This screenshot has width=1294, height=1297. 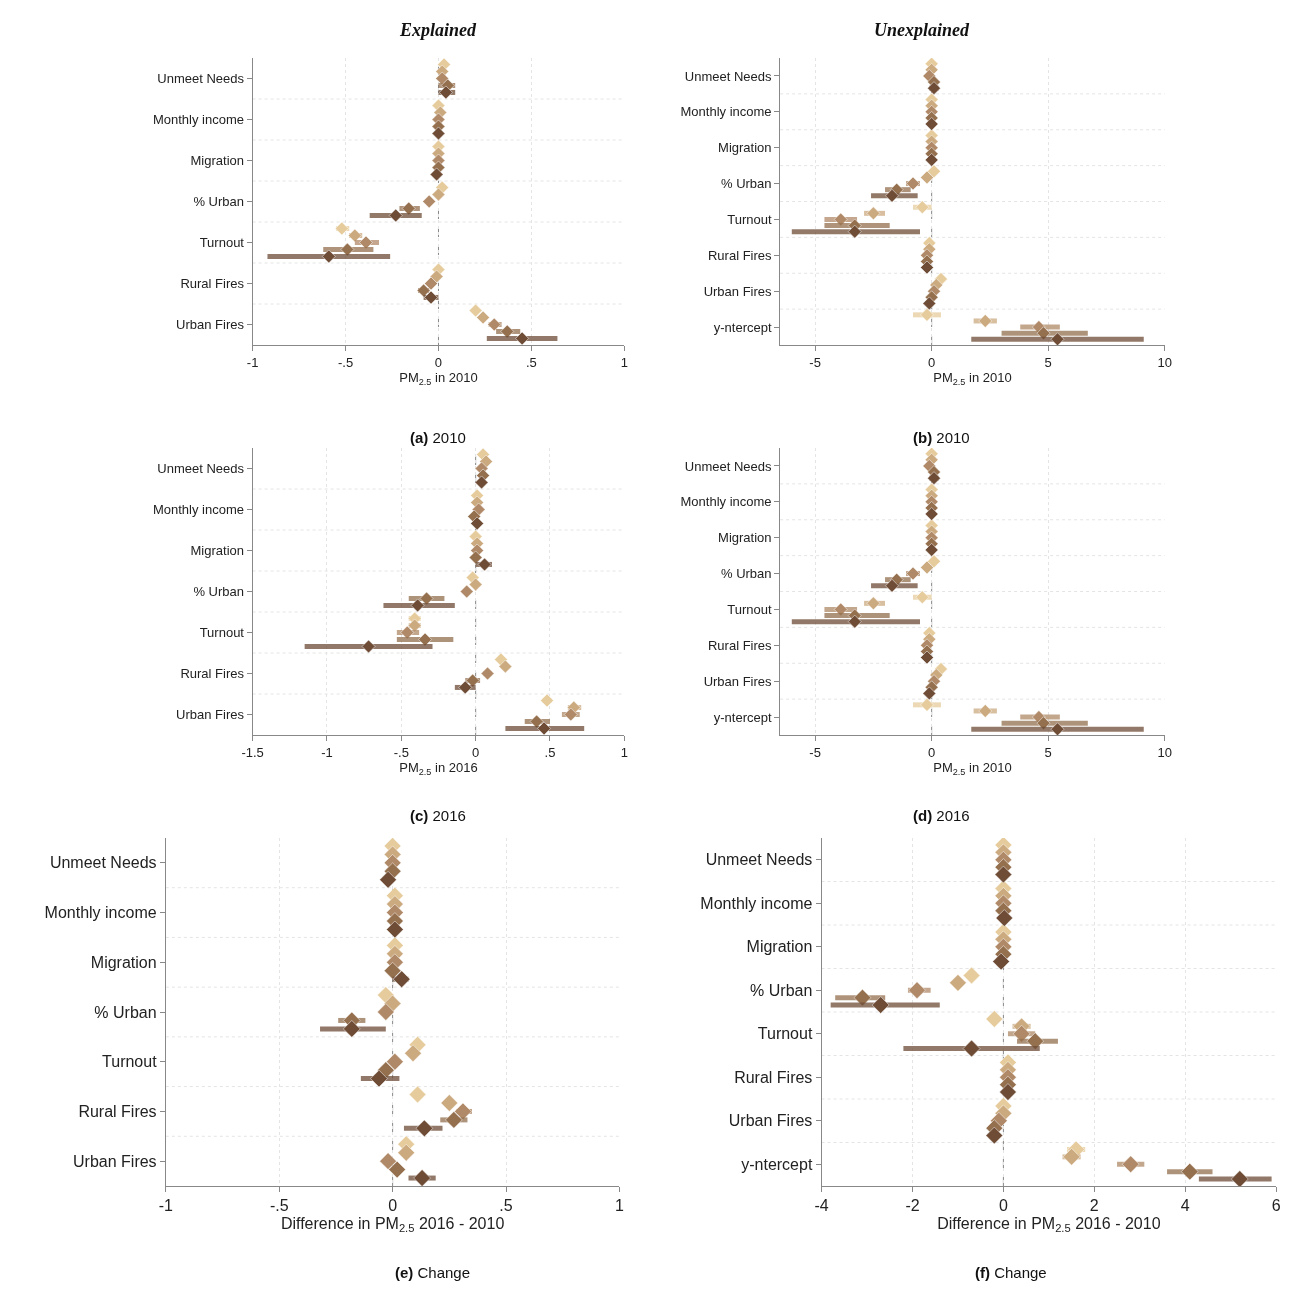 I want to click on x-tick-label: -1.5, so click(x=252, y=752).